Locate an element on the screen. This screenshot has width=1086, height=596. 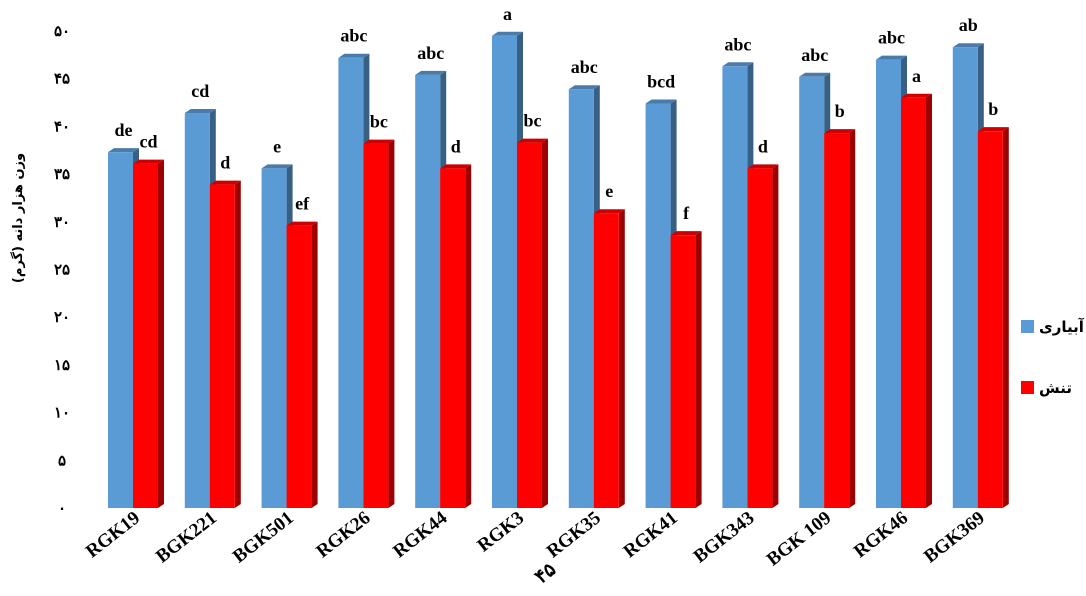
x-tick-label: BGK369 is located at coordinates (954, 537).